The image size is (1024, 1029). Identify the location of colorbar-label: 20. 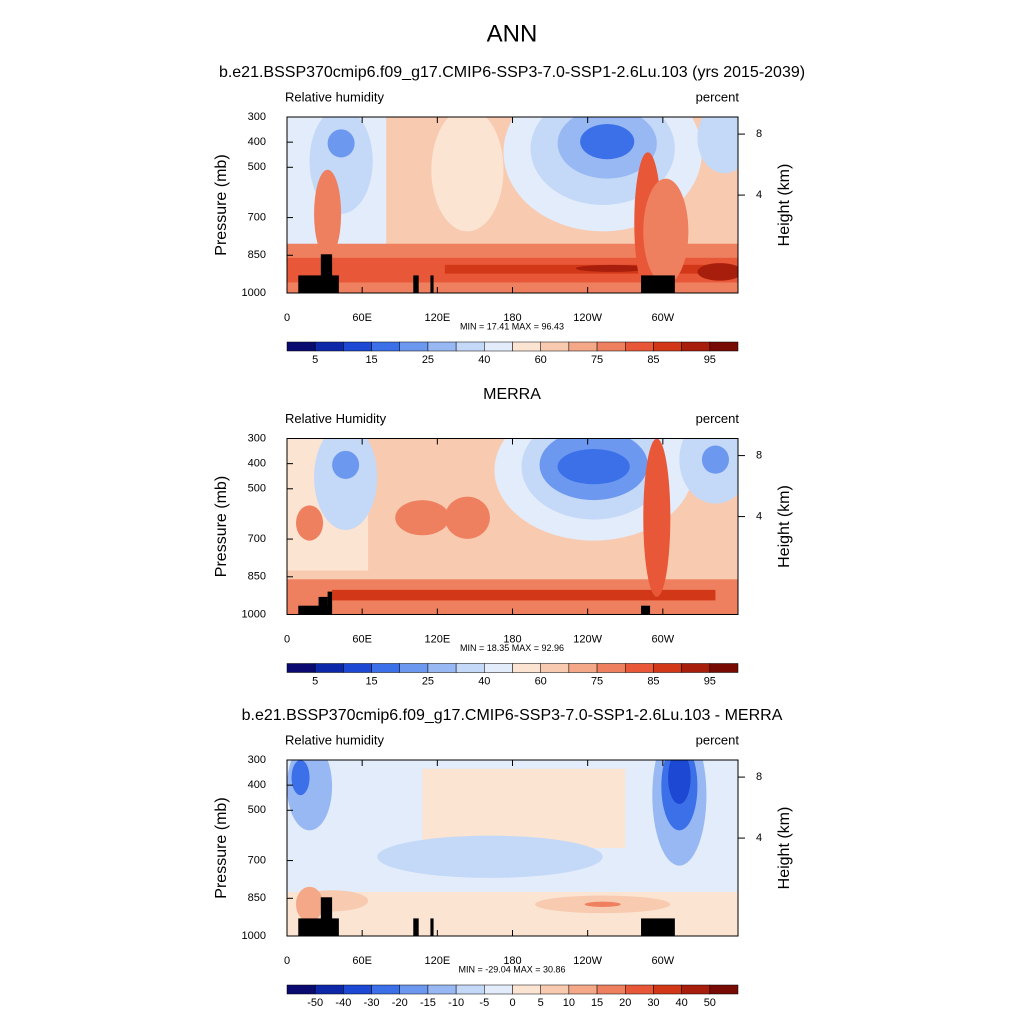
(625, 1003).